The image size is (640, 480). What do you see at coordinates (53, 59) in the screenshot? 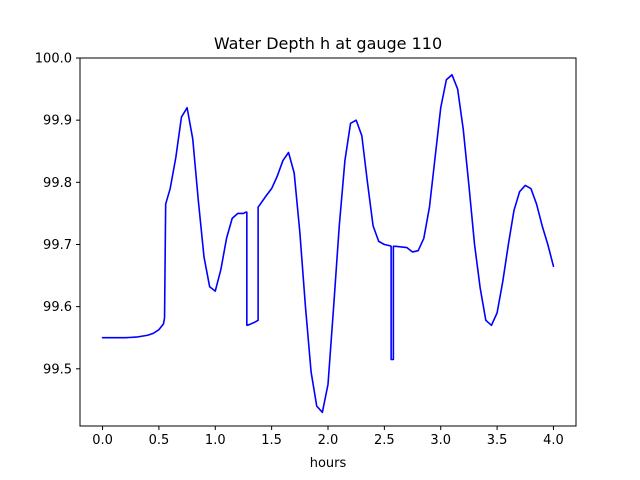
I see `y-tick-label: 100.0` at bounding box center [53, 59].